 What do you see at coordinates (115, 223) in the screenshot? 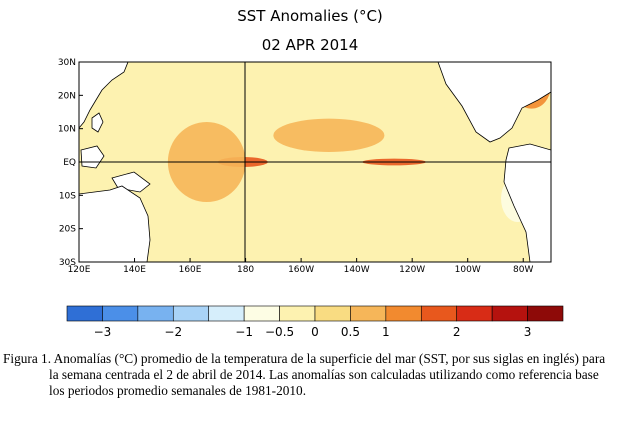
I see `land-australia` at bounding box center [115, 223].